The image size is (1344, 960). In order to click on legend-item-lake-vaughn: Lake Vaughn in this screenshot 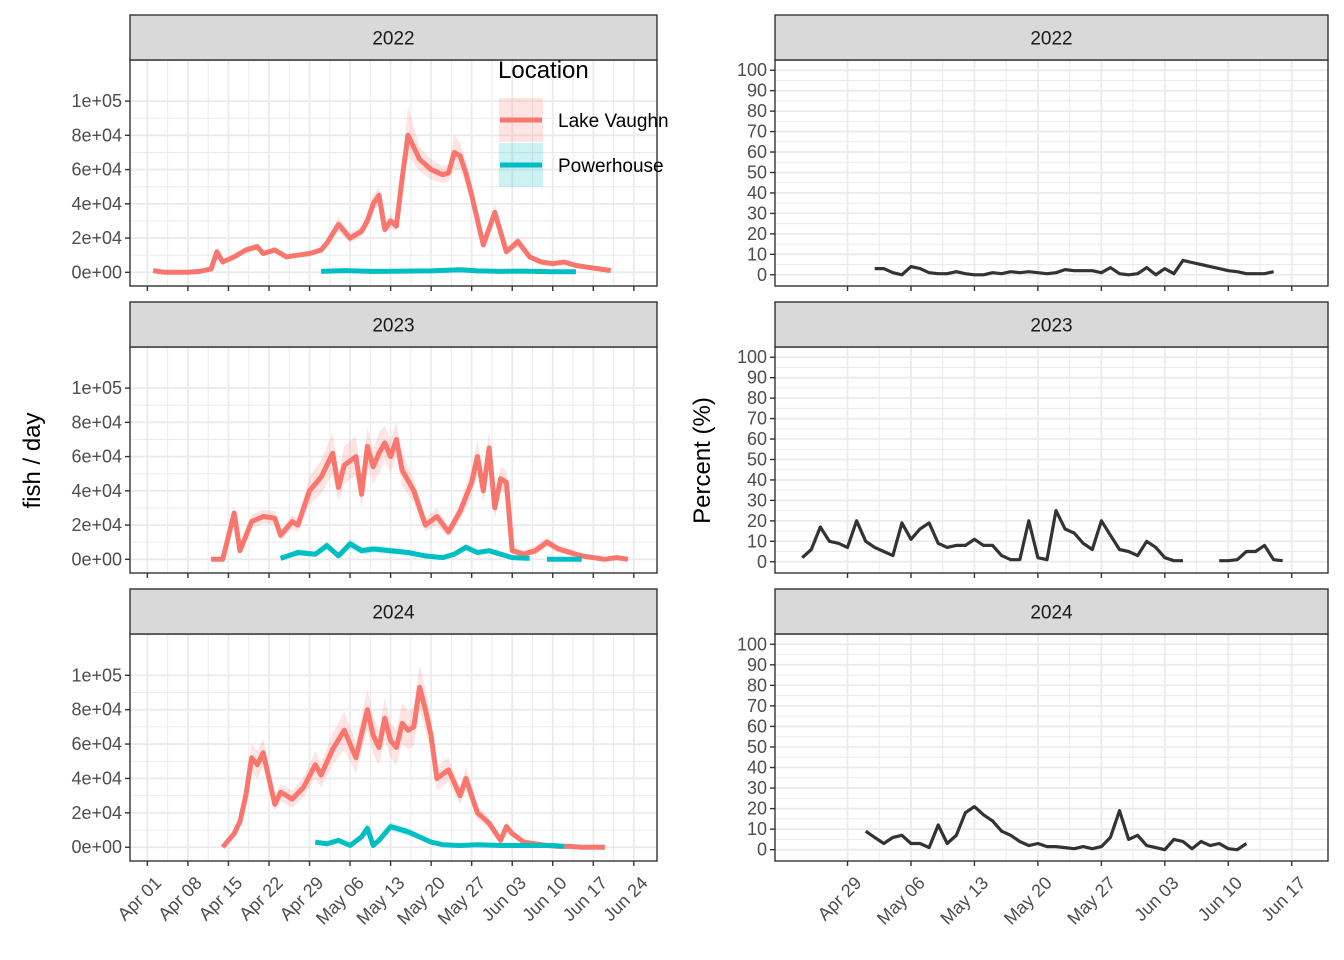, I will do `click(584, 120)`.